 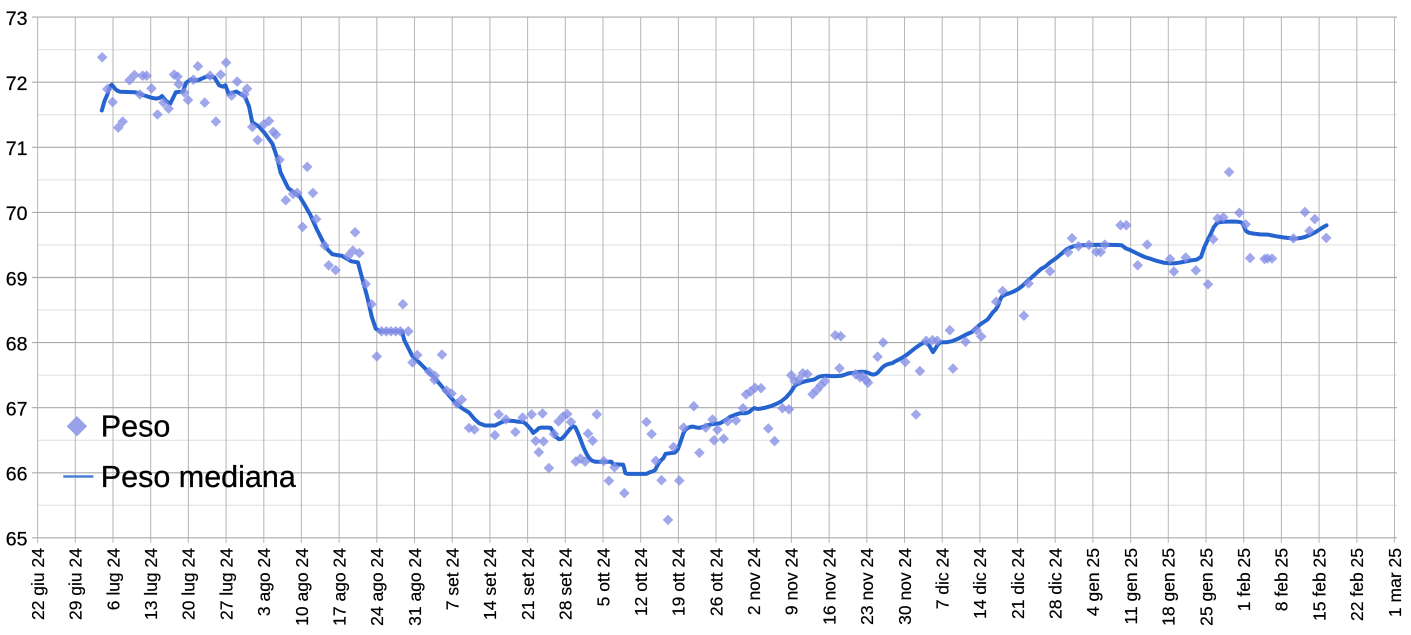 What do you see at coordinates (1056, 583) in the screenshot?
I see `svg-text: 28 dic 24` at bounding box center [1056, 583].